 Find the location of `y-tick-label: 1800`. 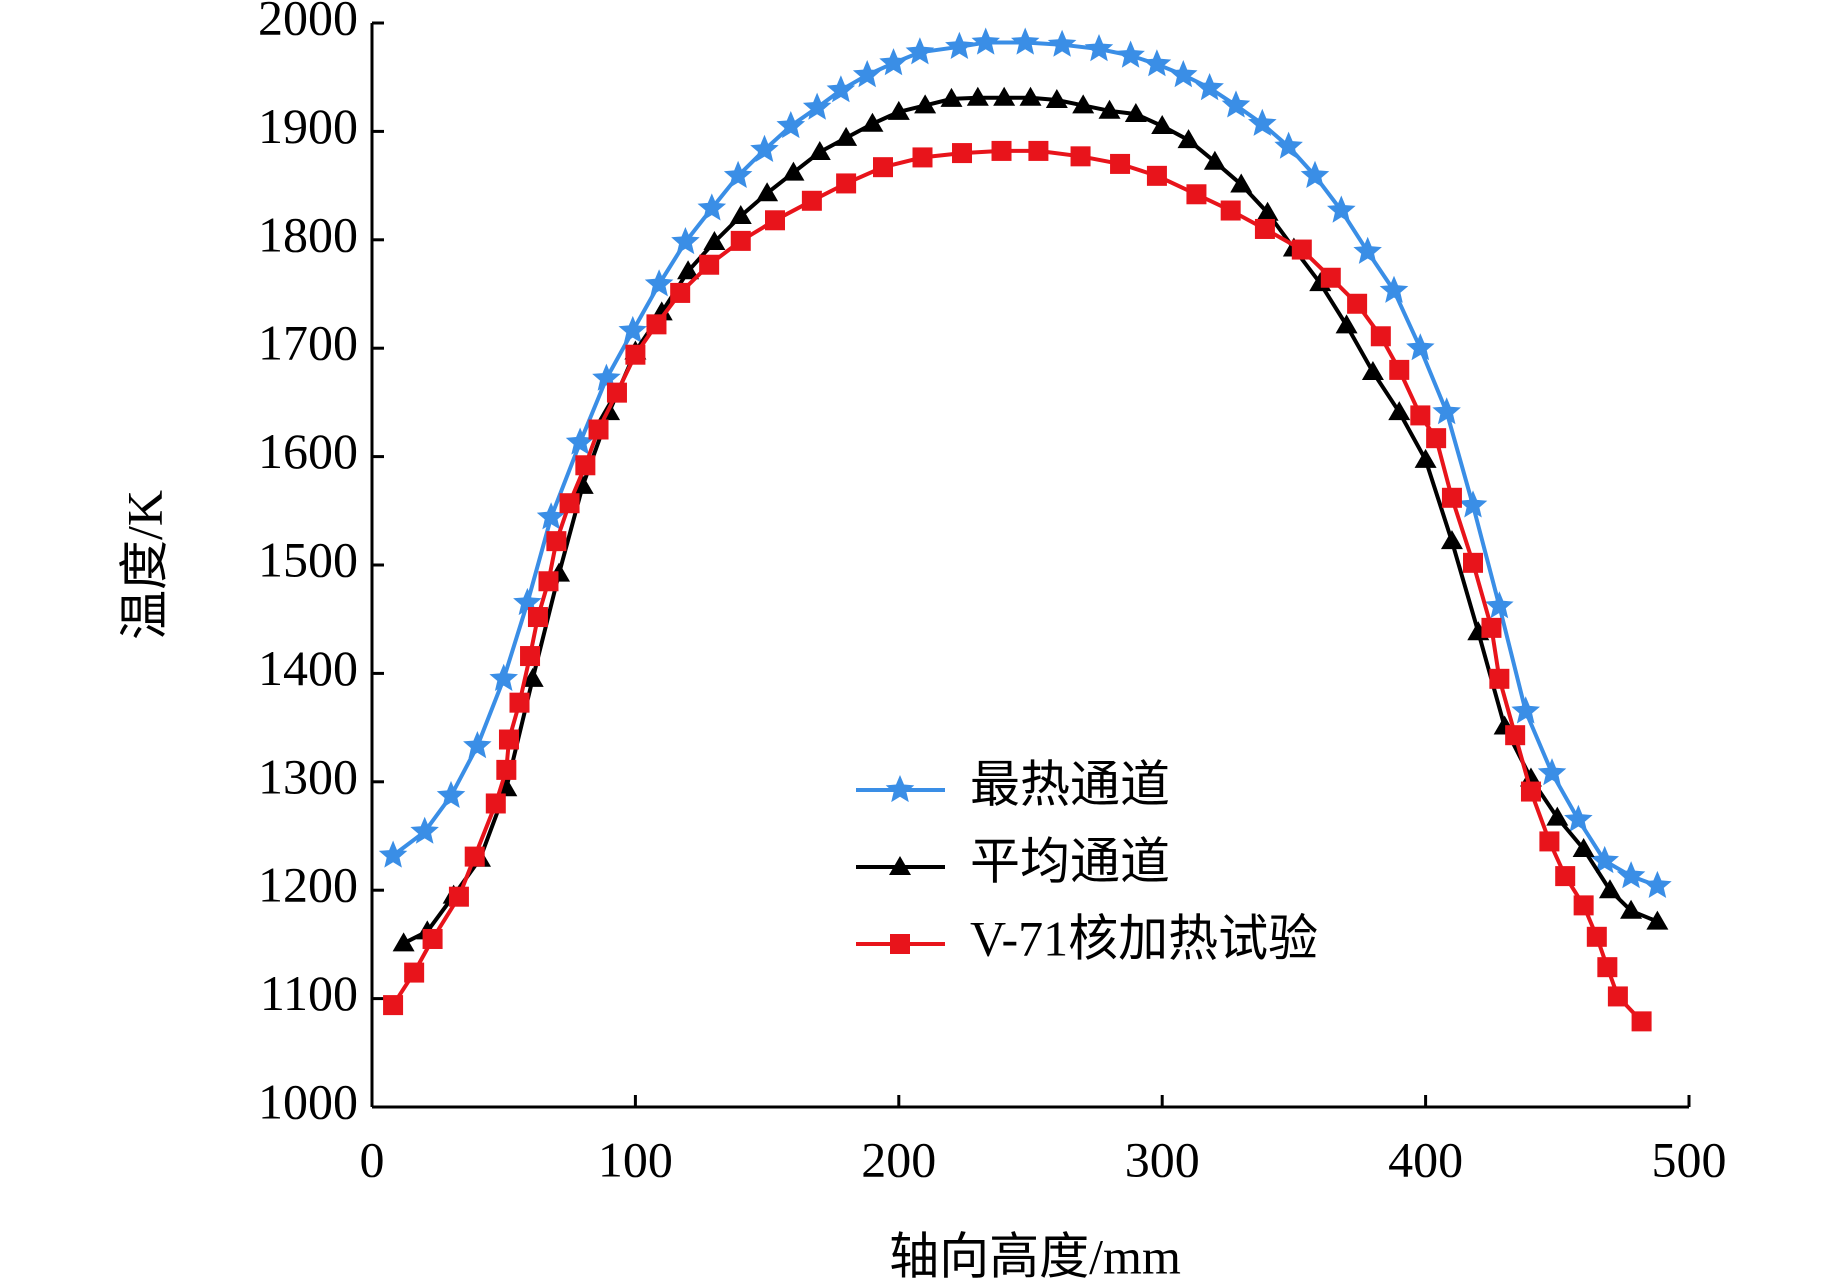

y-tick-label: 1800 is located at coordinates (308, 234).